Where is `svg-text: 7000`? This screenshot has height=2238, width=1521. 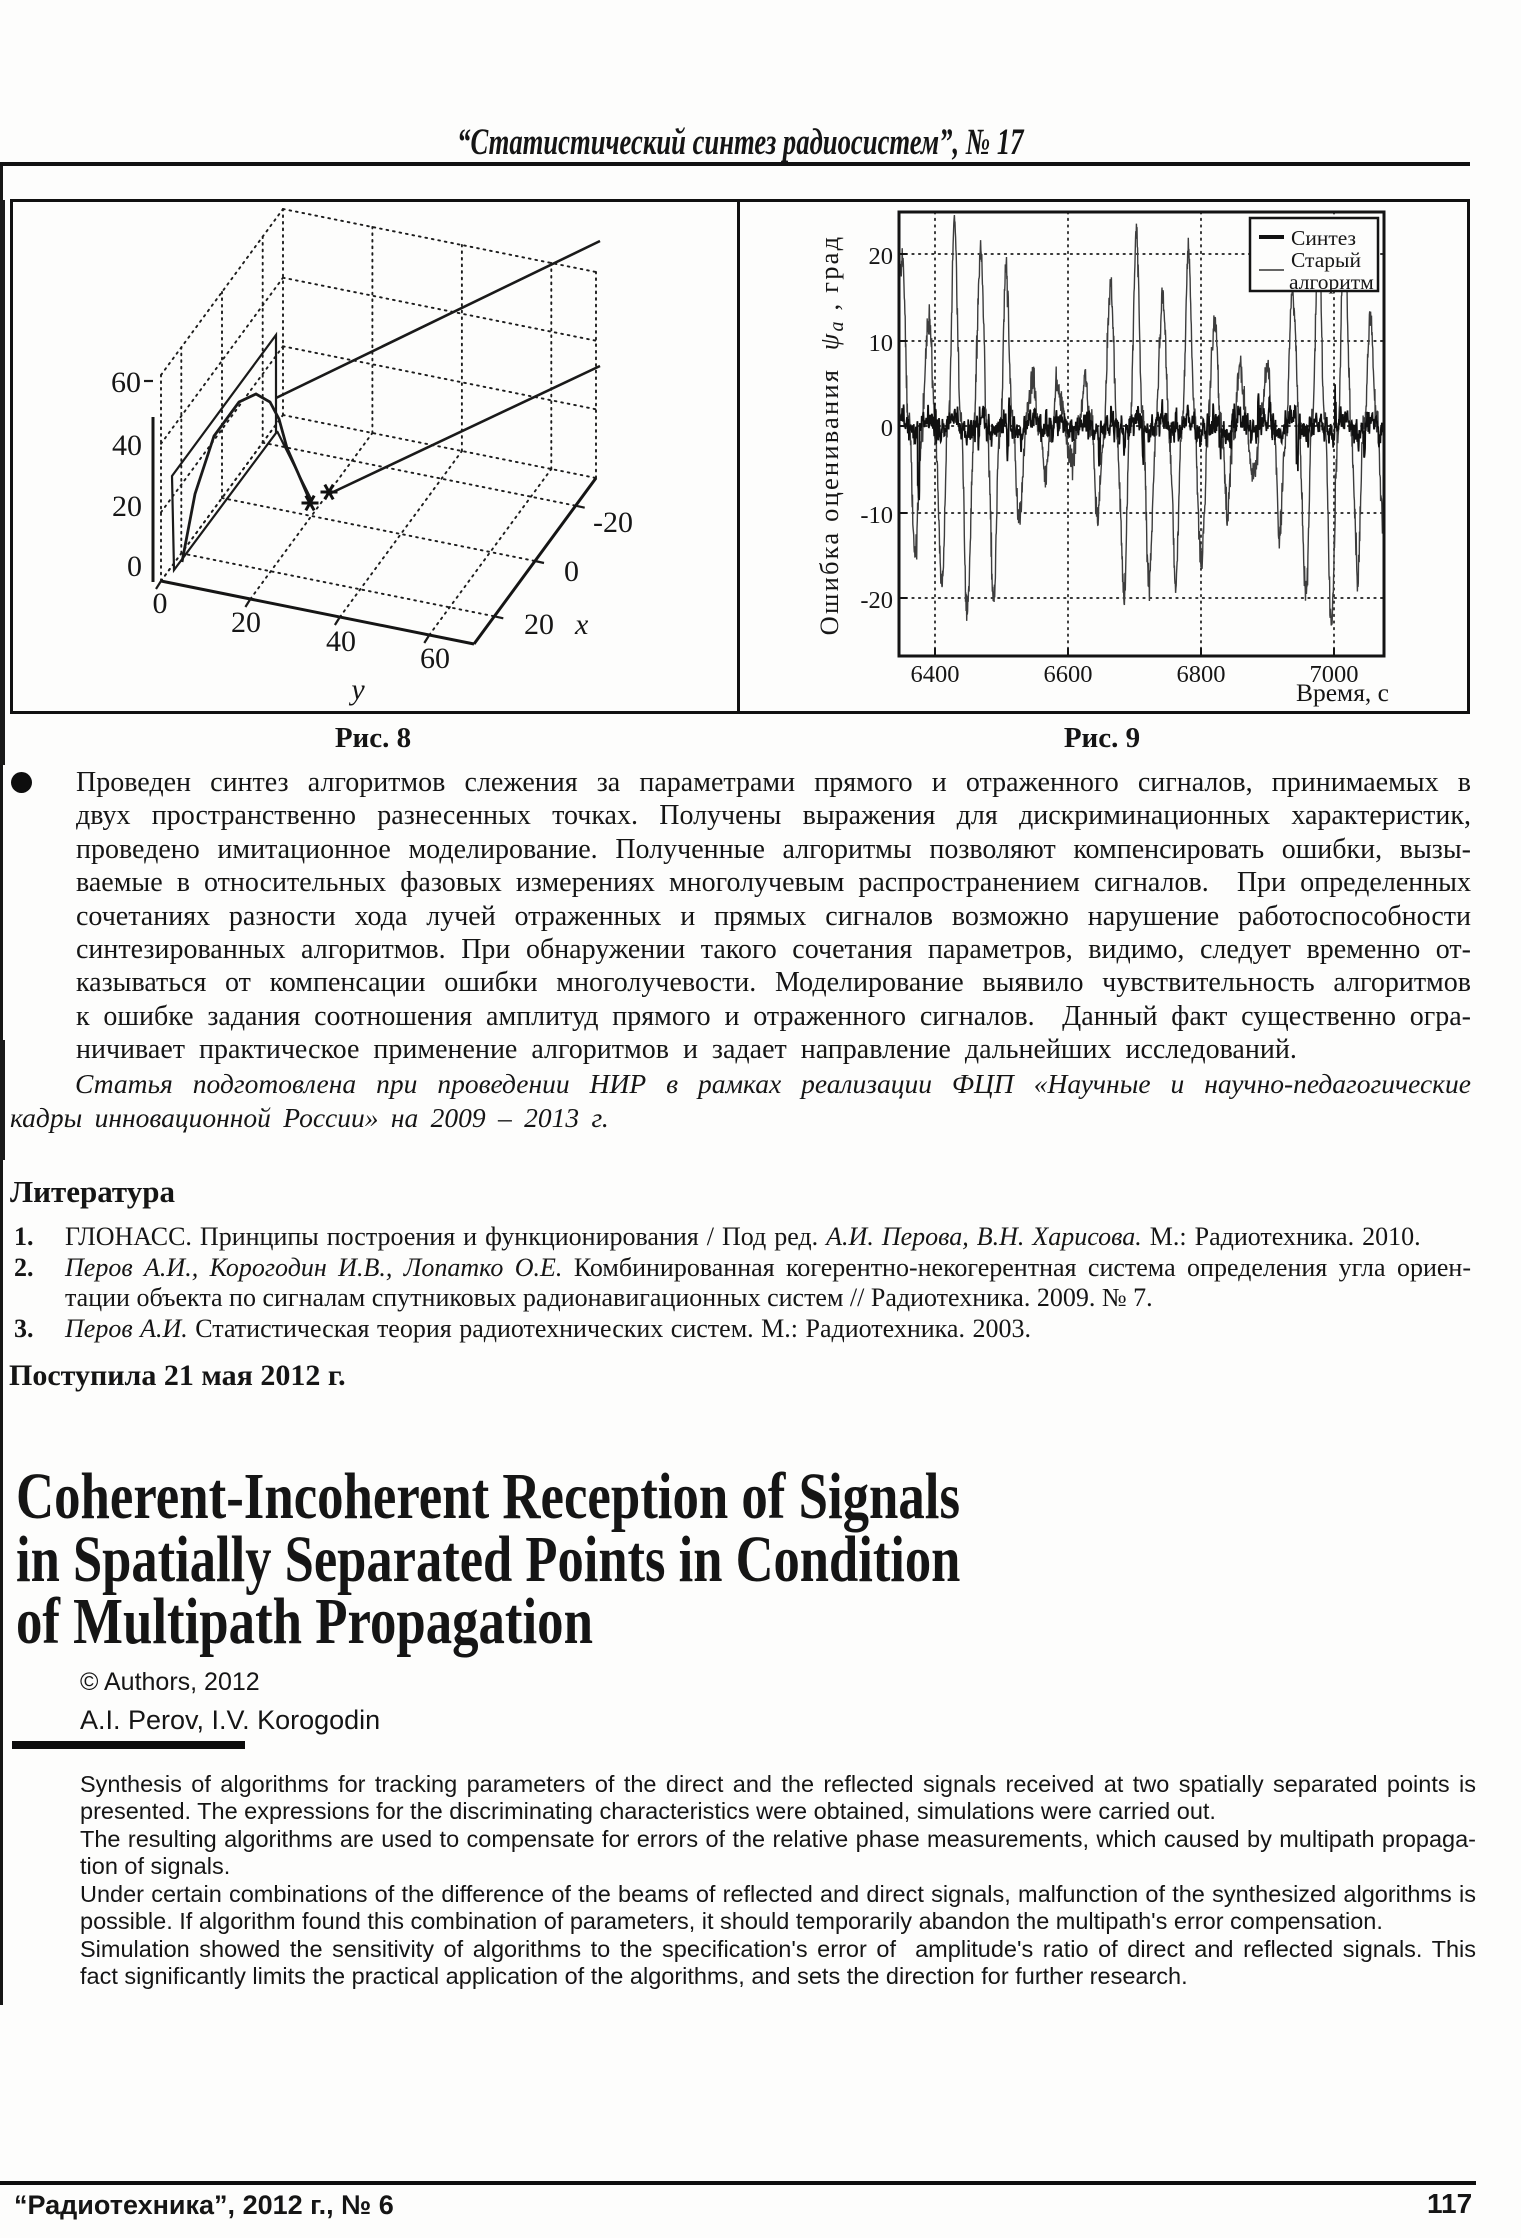 svg-text: 7000 is located at coordinates (1334, 674).